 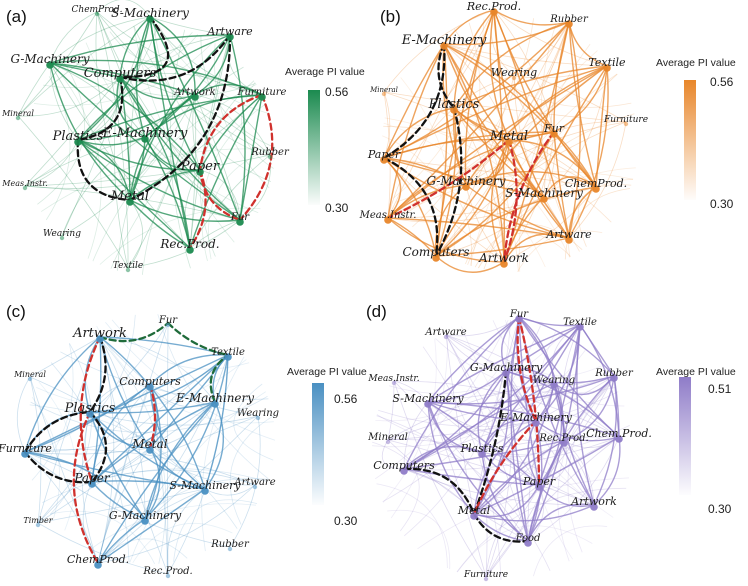 What do you see at coordinates (24, 183) in the screenshot?
I see `node-label-MeasInstr: Meas.Instr.` at bounding box center [24, 183].